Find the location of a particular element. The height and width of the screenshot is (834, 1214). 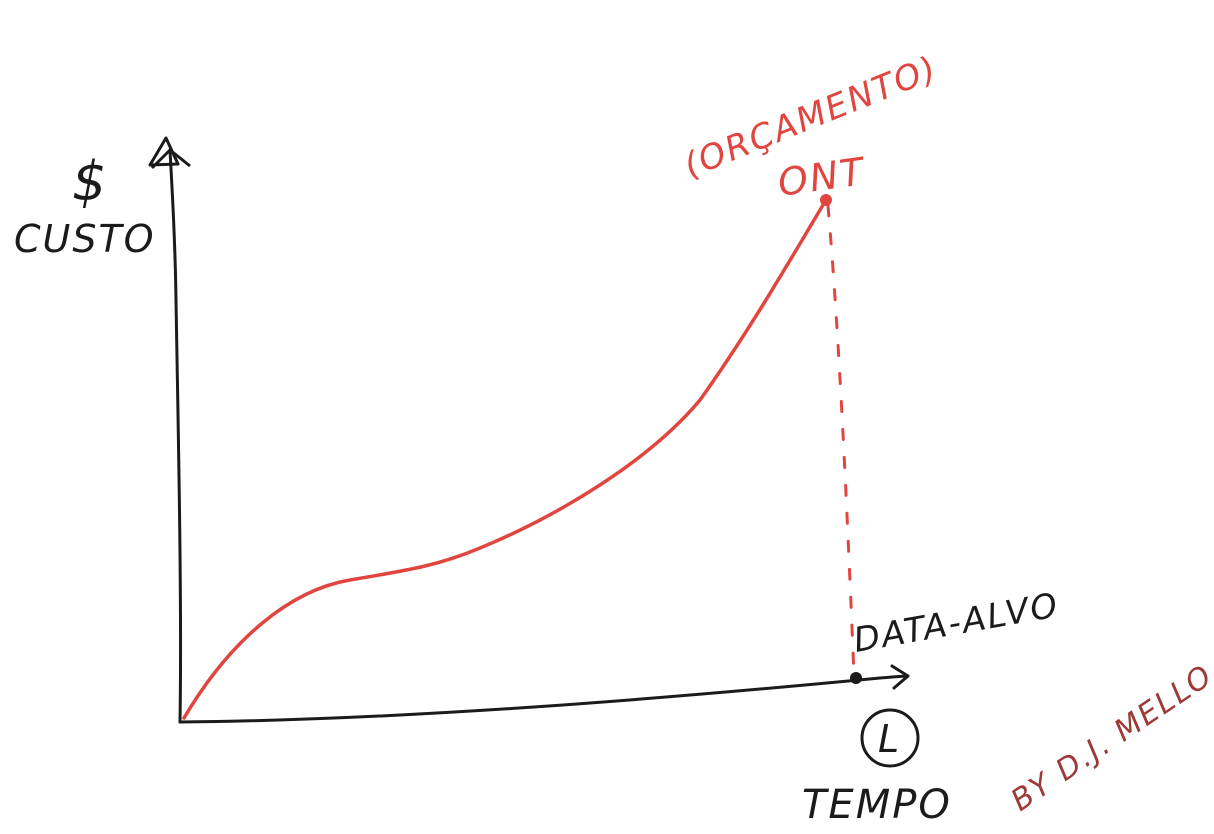

marker-circle is located at coordinates (890, 738).